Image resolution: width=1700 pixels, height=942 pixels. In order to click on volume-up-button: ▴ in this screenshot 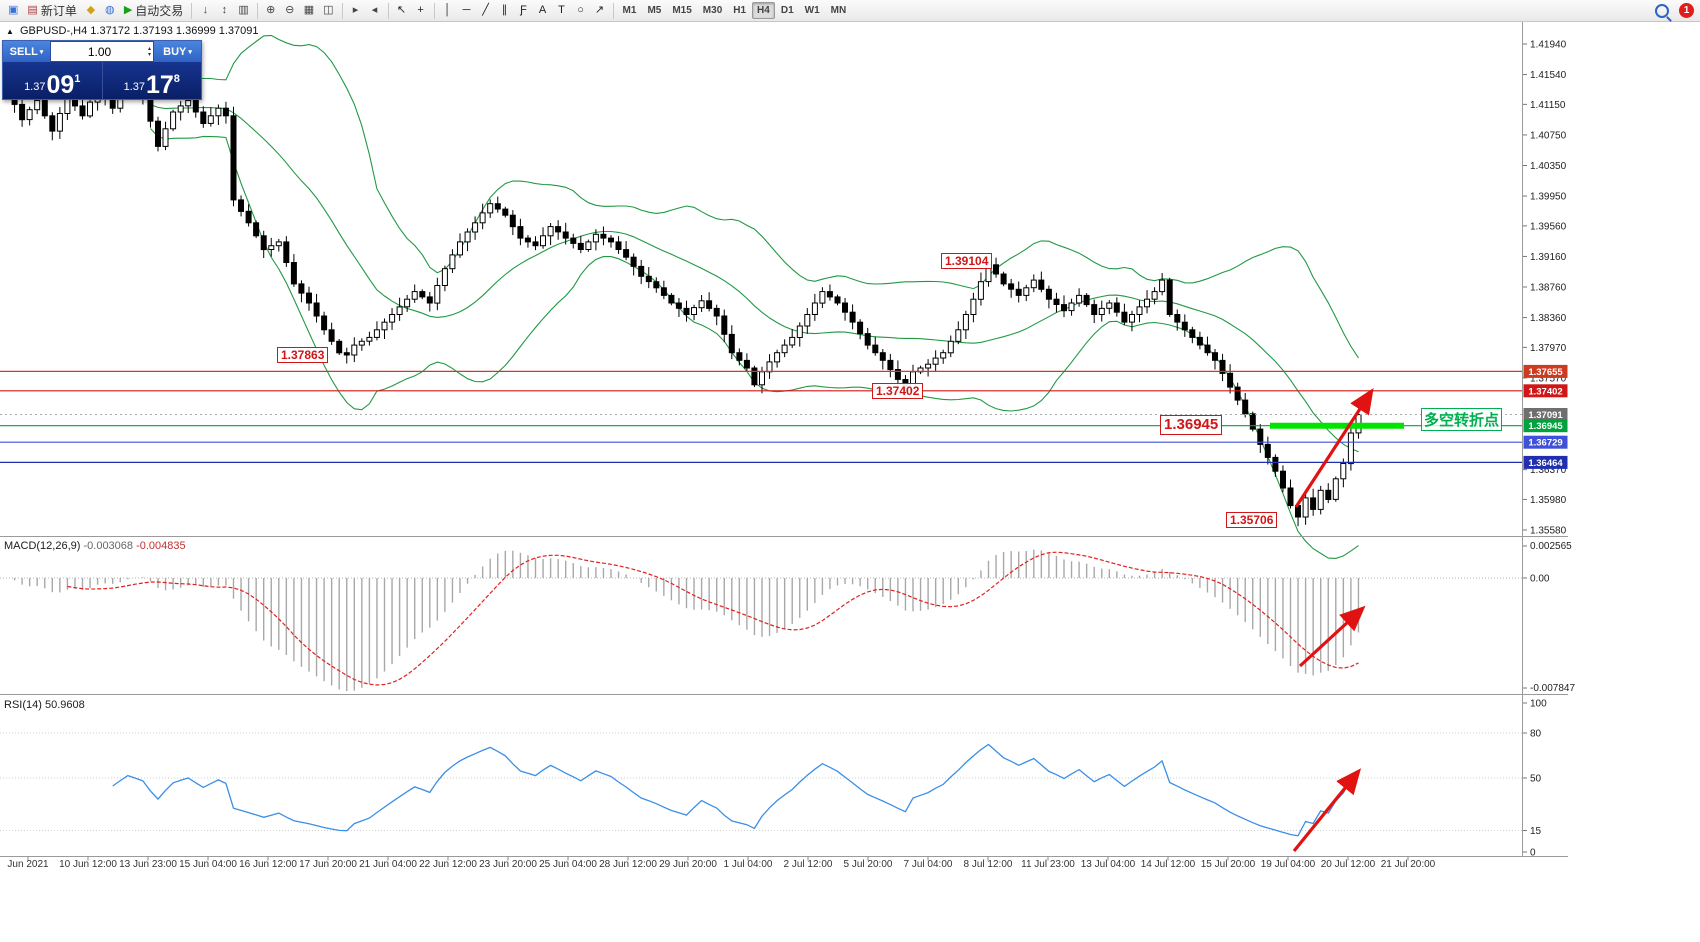, I will do `click(149, 48)`.